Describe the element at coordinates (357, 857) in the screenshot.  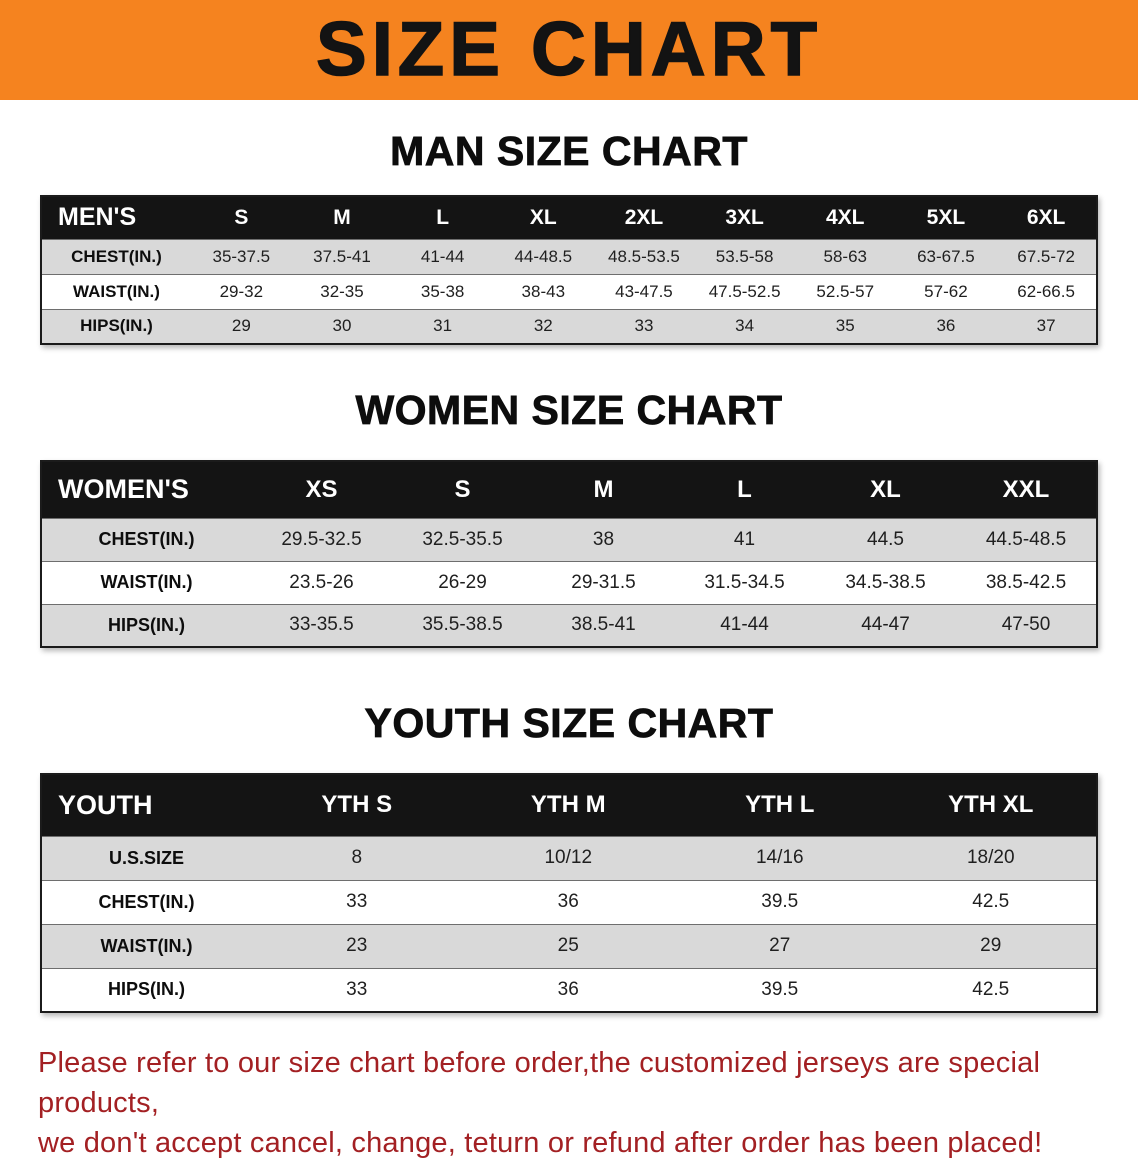
I see `measurement-value-cell: 8` at that location.